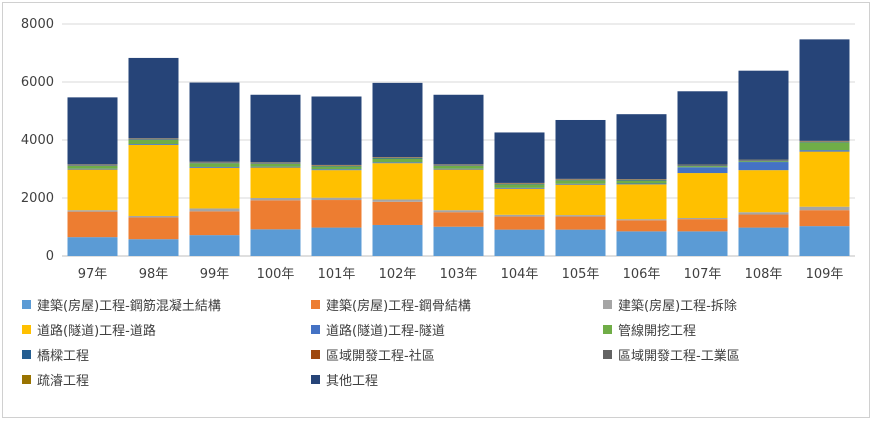 This screenshot has width=874, height=422. I want to click on y-tick-label: 4000, so click(37, 140).